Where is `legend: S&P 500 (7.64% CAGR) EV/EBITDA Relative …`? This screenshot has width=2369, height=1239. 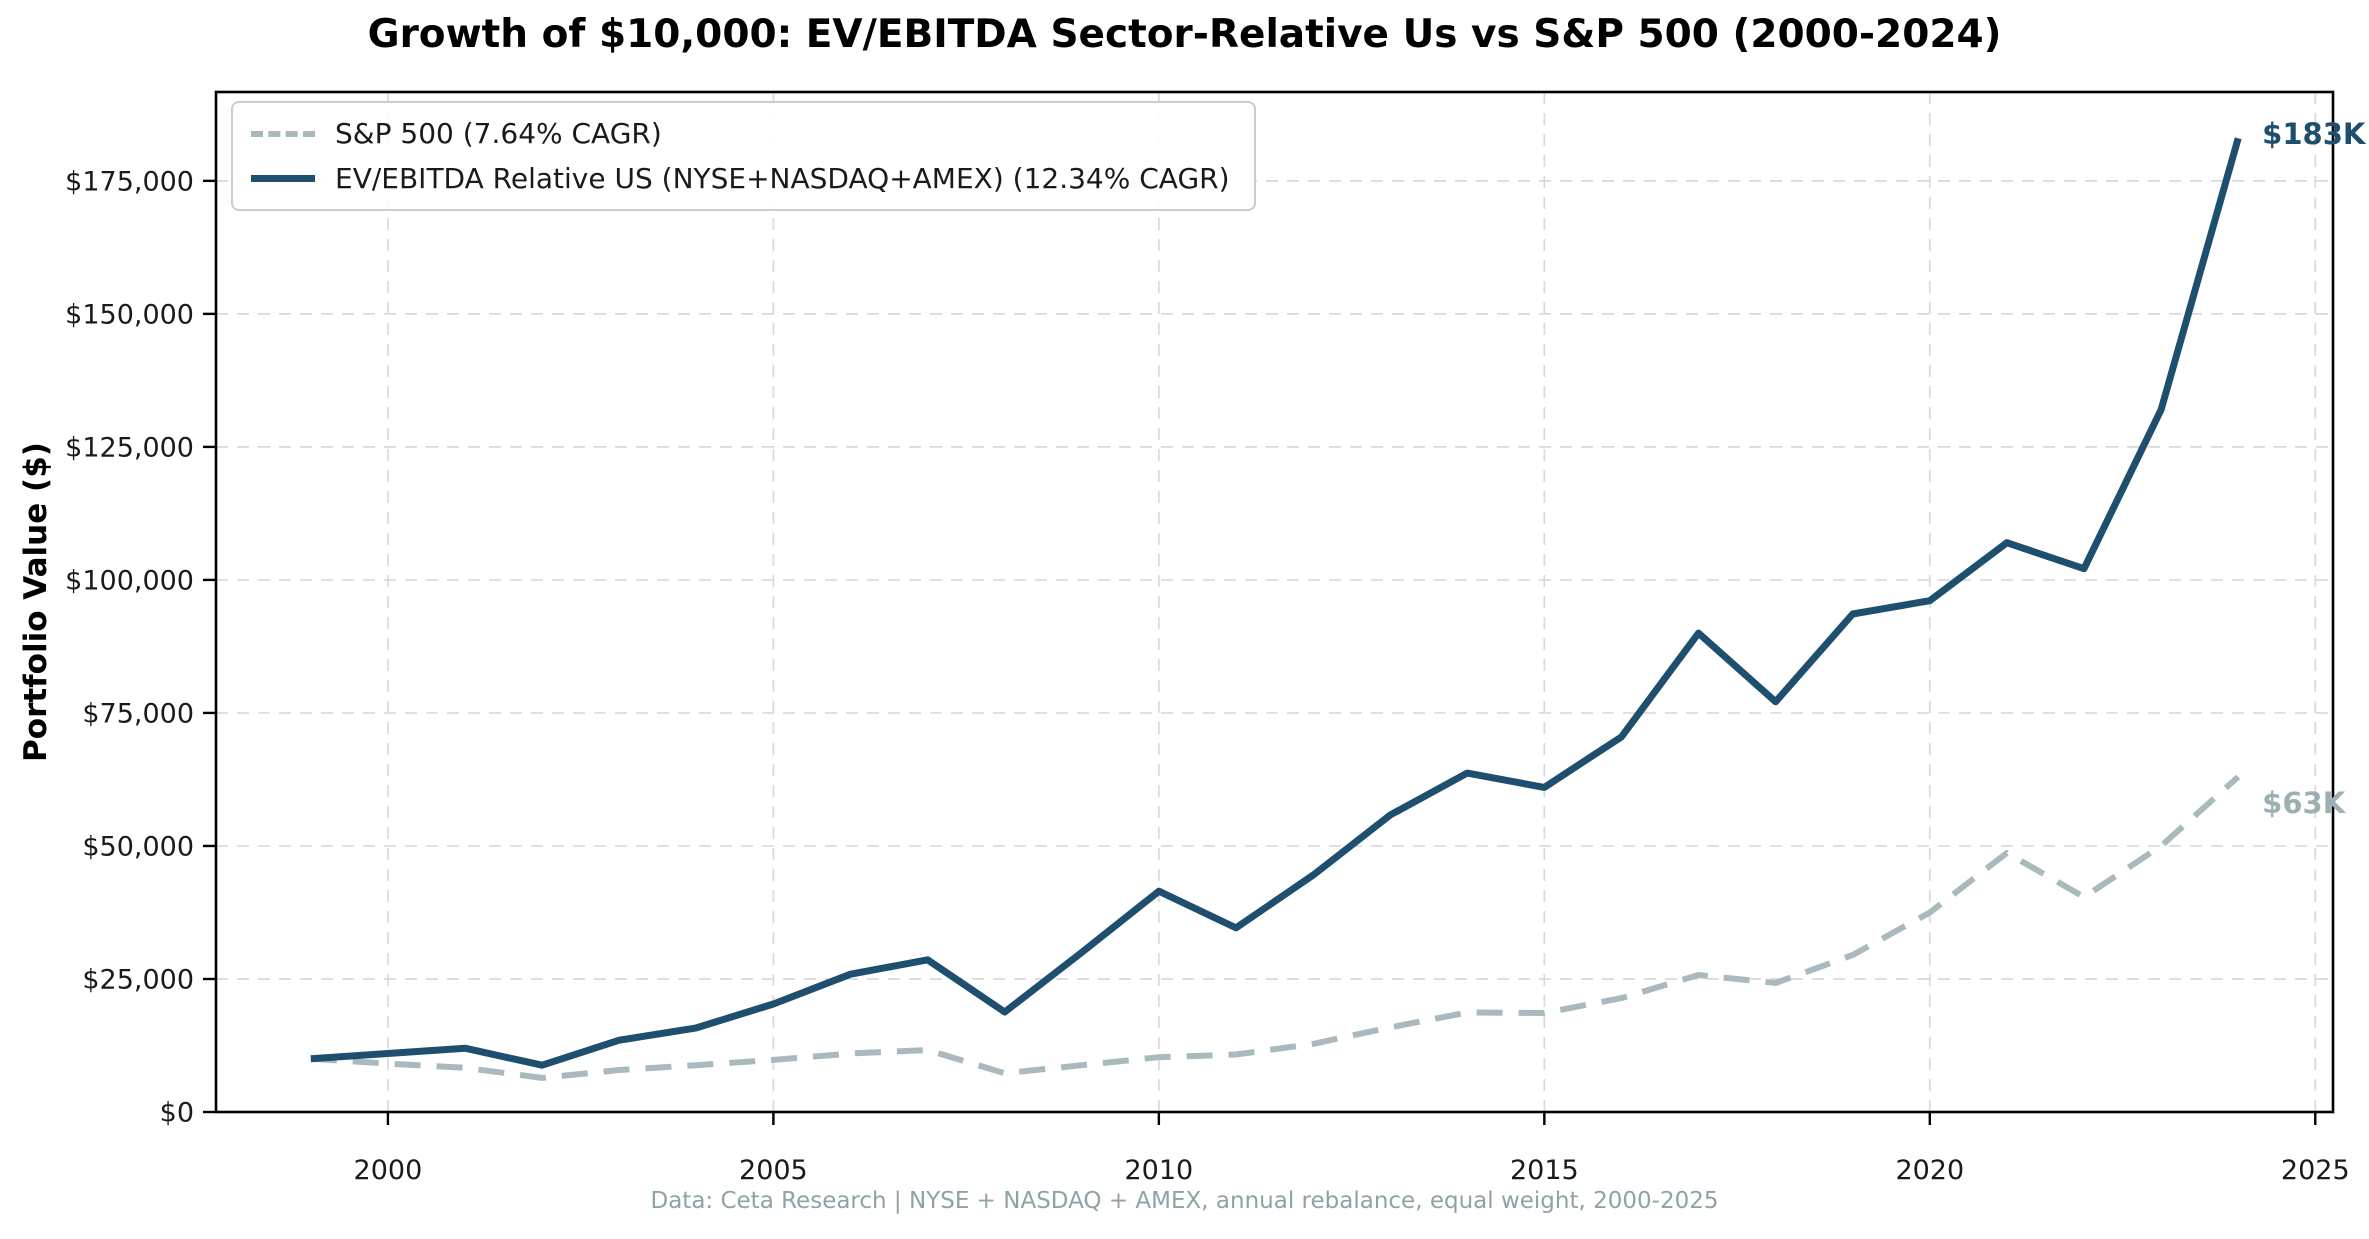 legend: S&P 500 (7.64% CAGR) EV/EBITDA Relative … is located at coordinates (743, 156).